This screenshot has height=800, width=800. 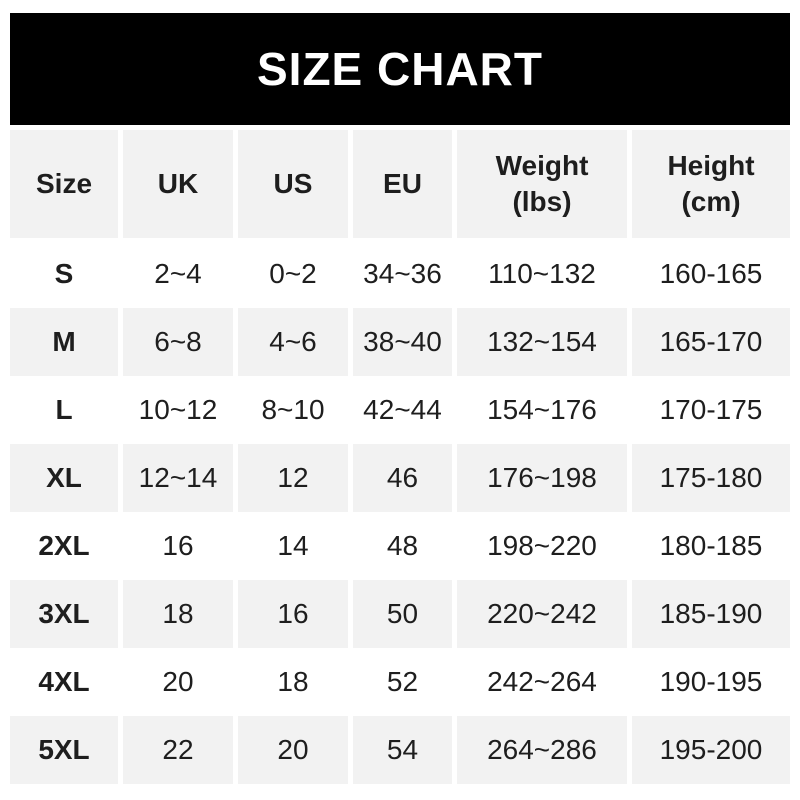 I want to click on size-chart-title: SIZE CHART, so click(x=400, y=69).